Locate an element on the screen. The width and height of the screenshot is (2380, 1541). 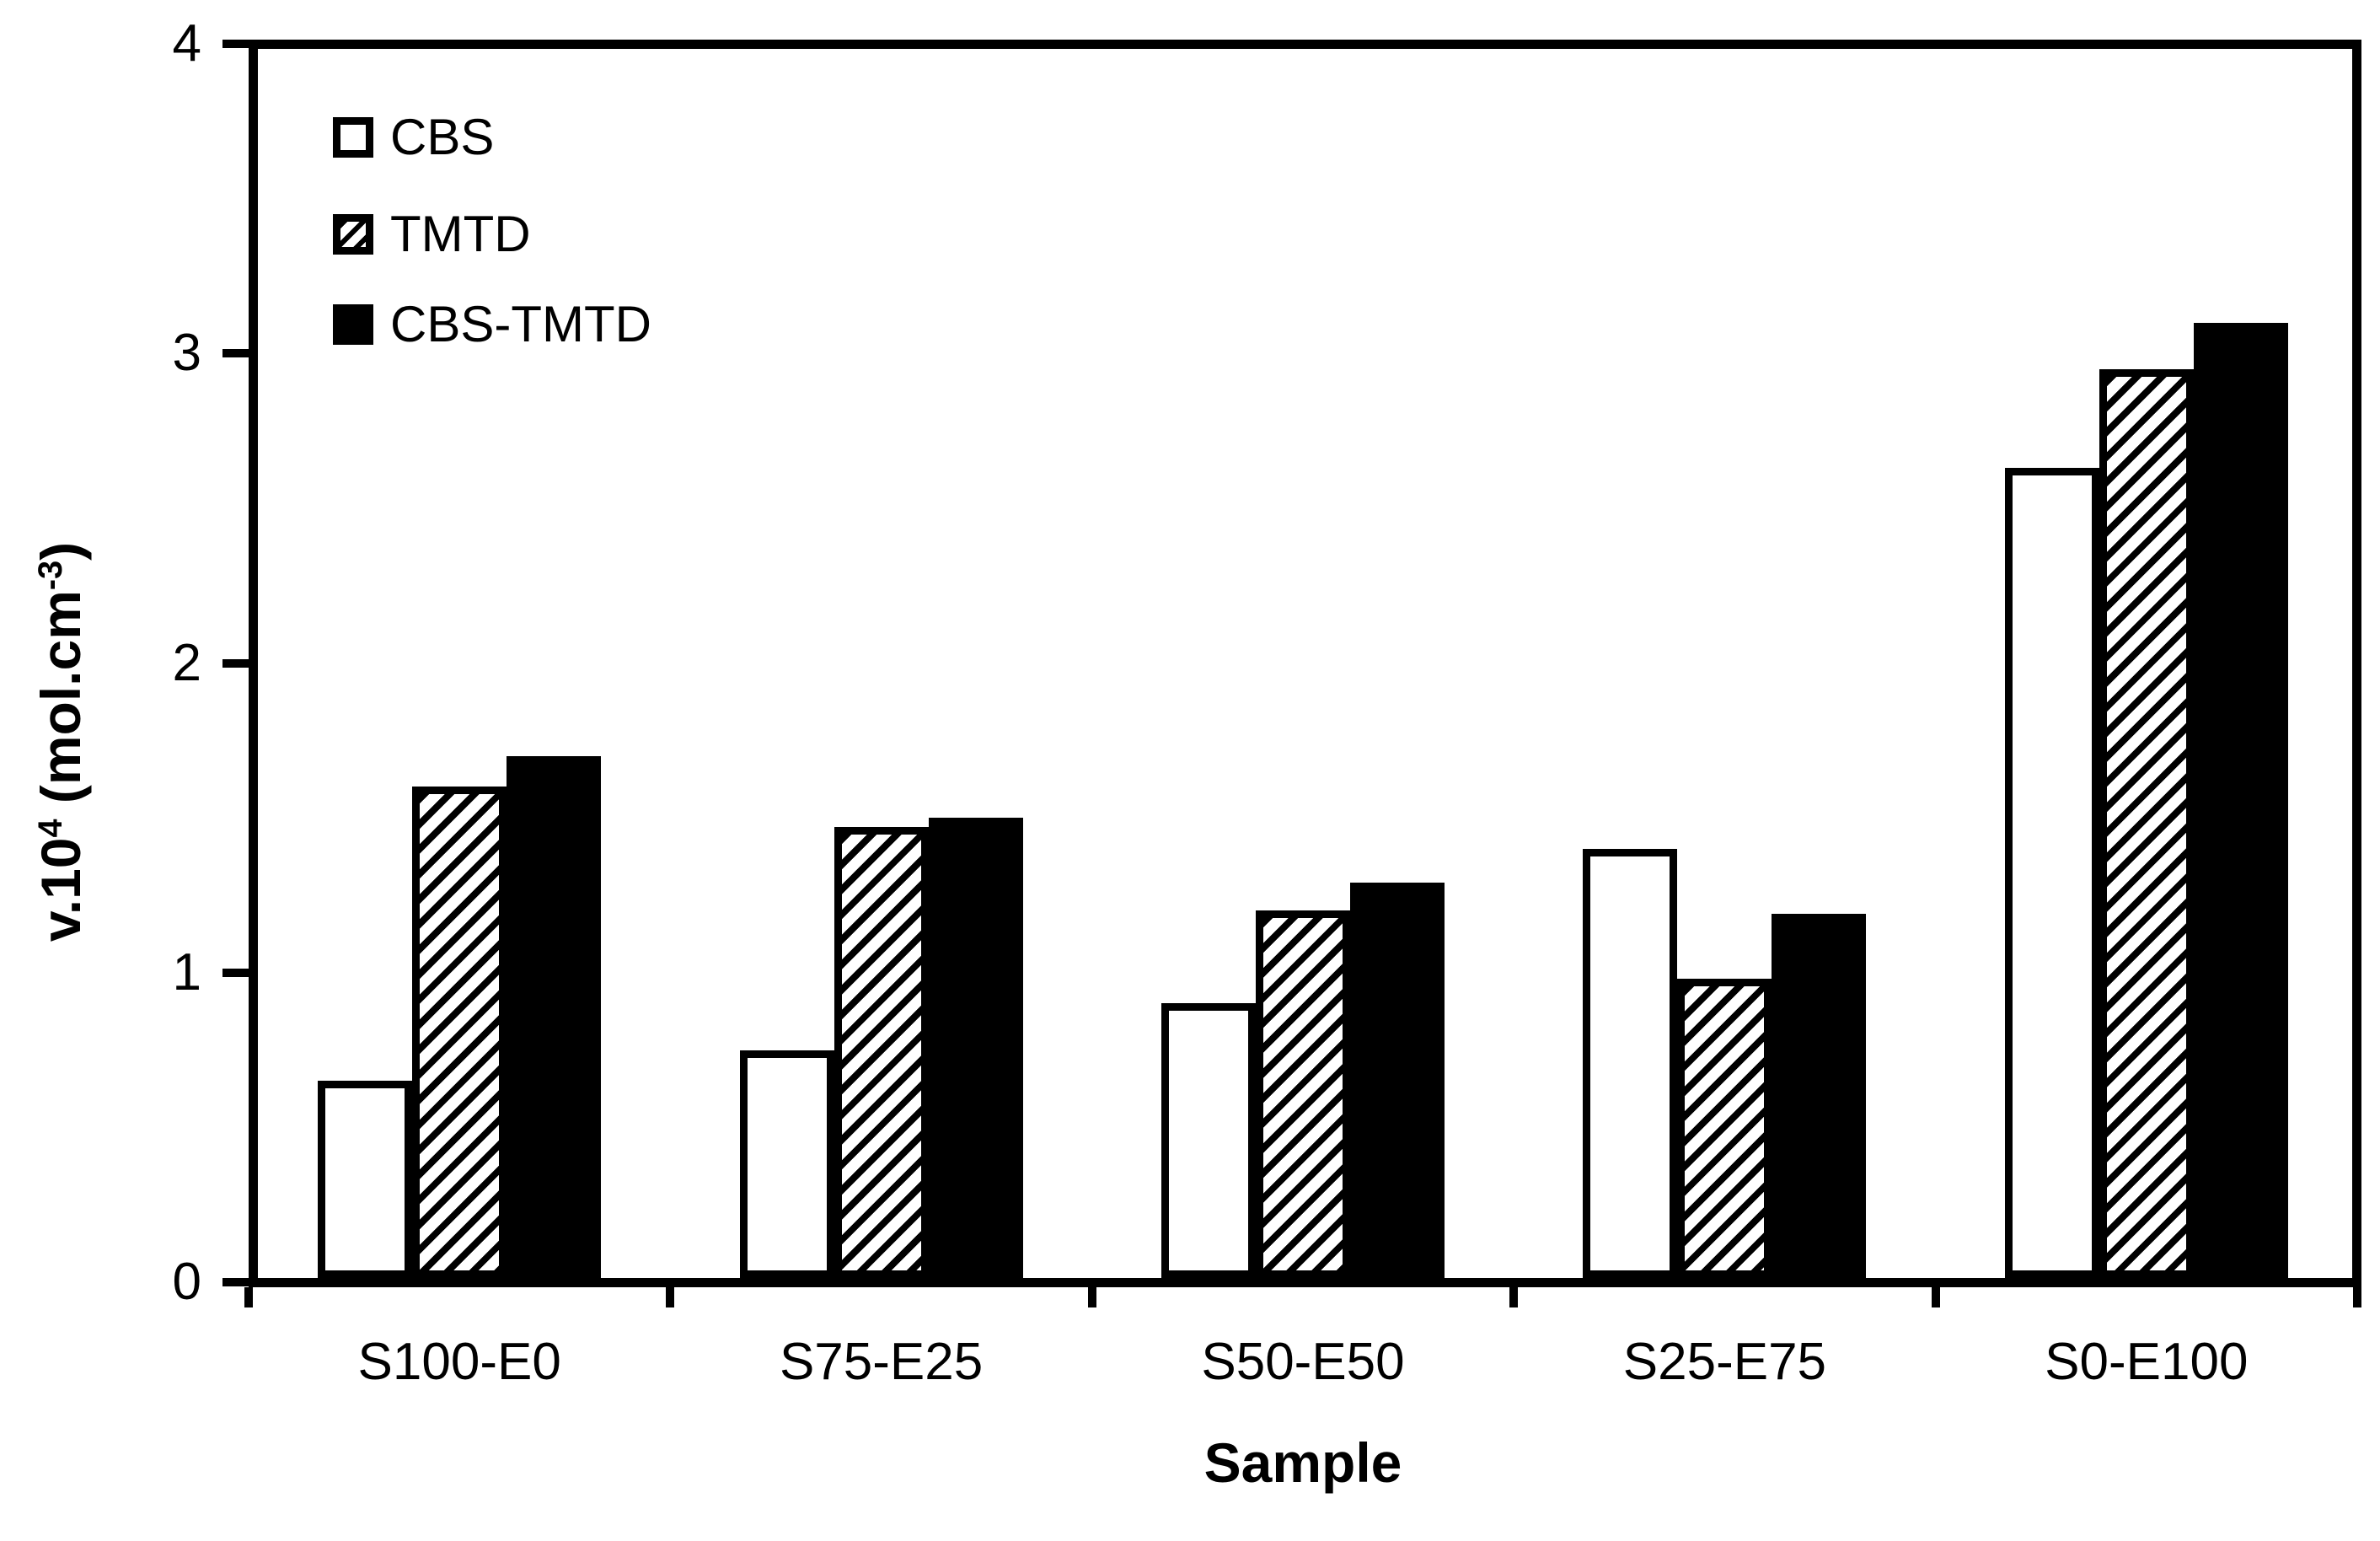
bar-s50-e50-cbs-tmtd is located at coordinates (1397, 1080).